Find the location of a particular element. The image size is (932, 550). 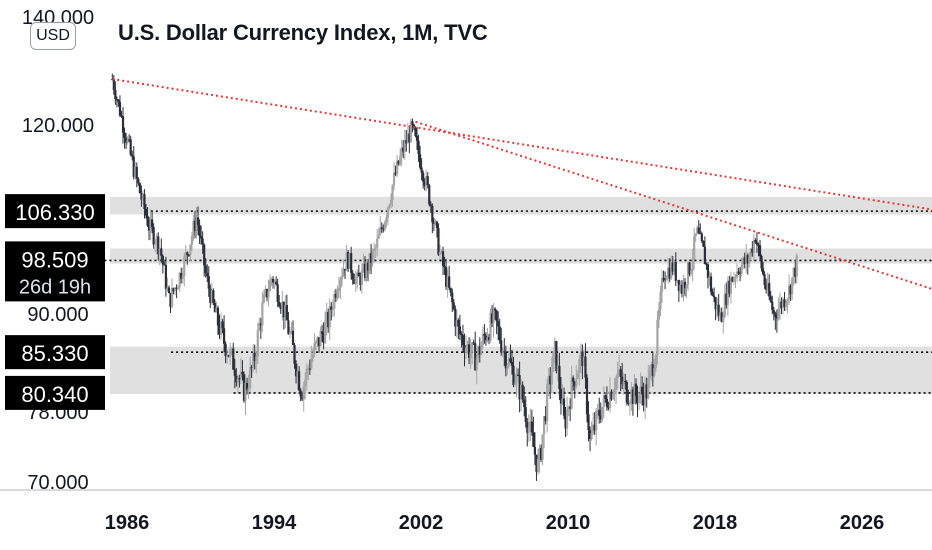

y-tick-label-1: 120.000 is located at coordinates (58, 126).